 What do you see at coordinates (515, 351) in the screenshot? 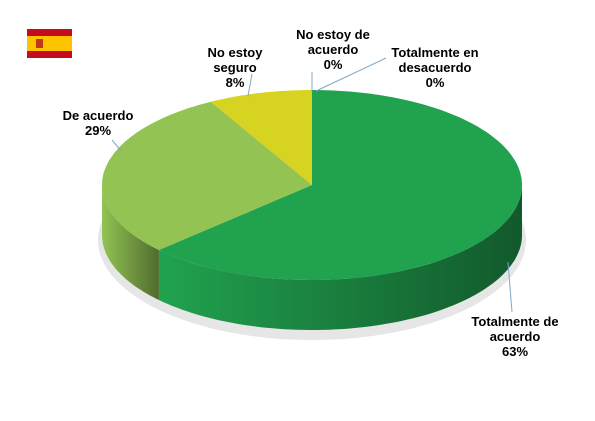
I see `value-label: 63%` at bounding box center [515, 351].